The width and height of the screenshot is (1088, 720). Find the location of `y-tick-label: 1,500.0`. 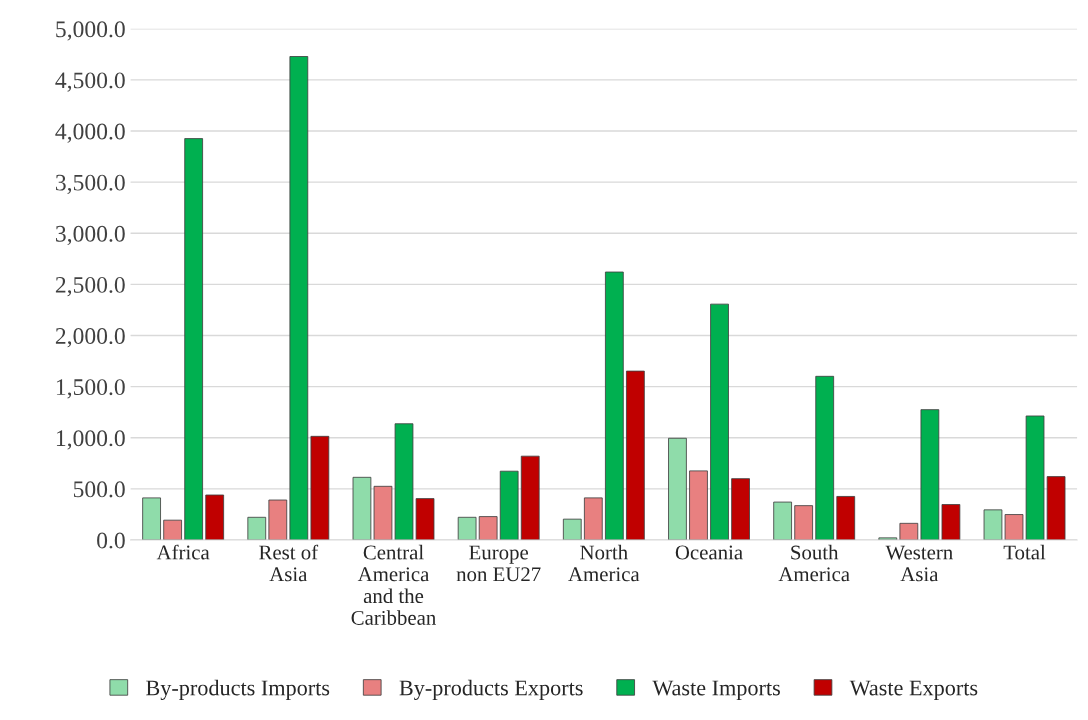

y-tick-label: 1,500.0 is located at coordinates (90, 389).